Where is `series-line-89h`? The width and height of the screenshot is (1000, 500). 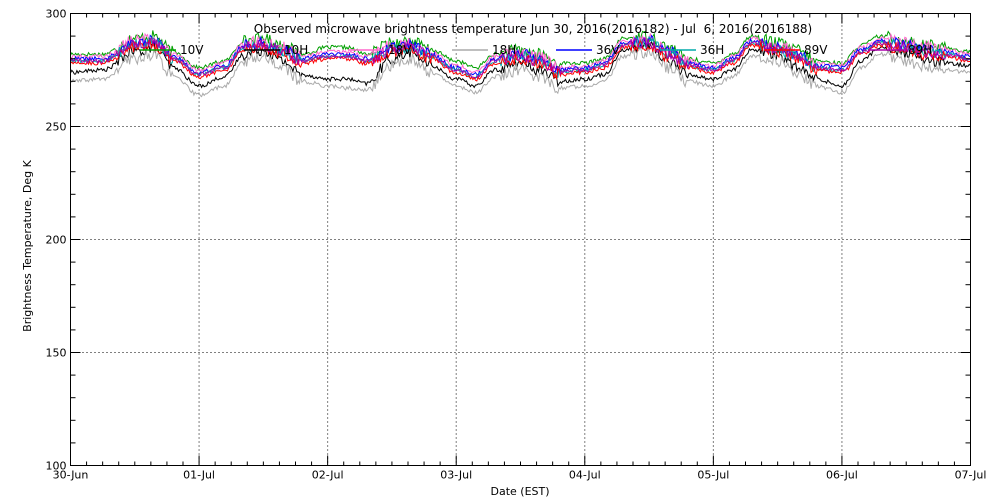 series-line-89h is located at coordinates (520, 57).